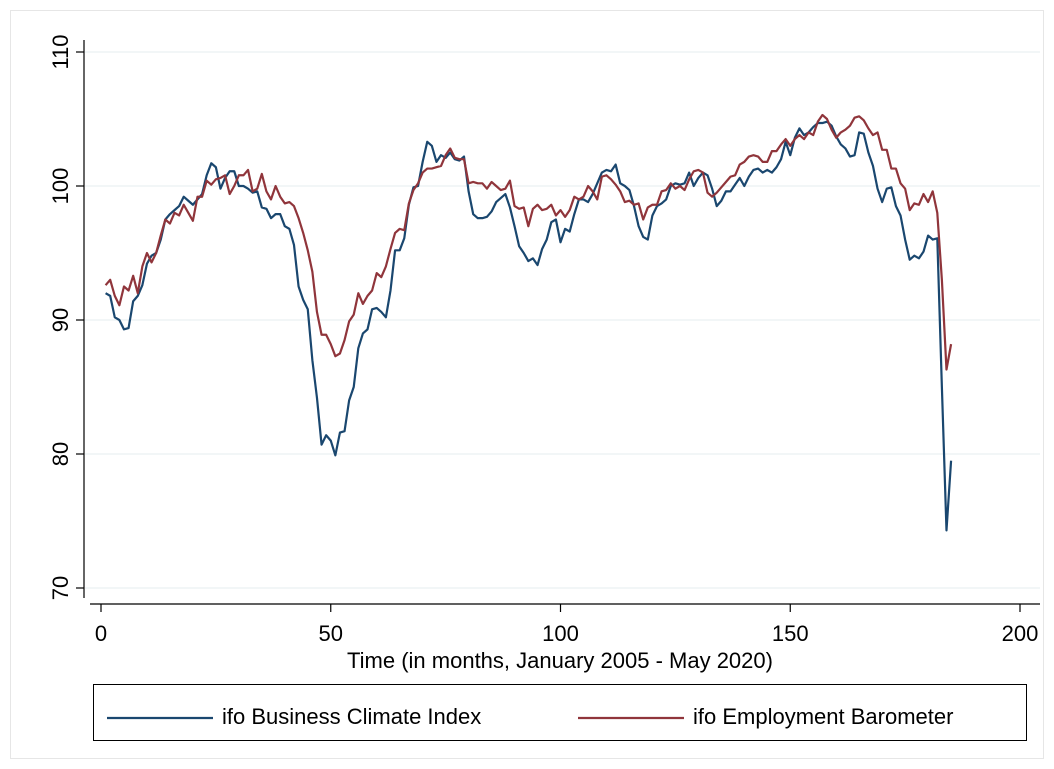 This screenshot has width=1054, height=769. I want to click on y-tick-label: 70, so click(60, 588).